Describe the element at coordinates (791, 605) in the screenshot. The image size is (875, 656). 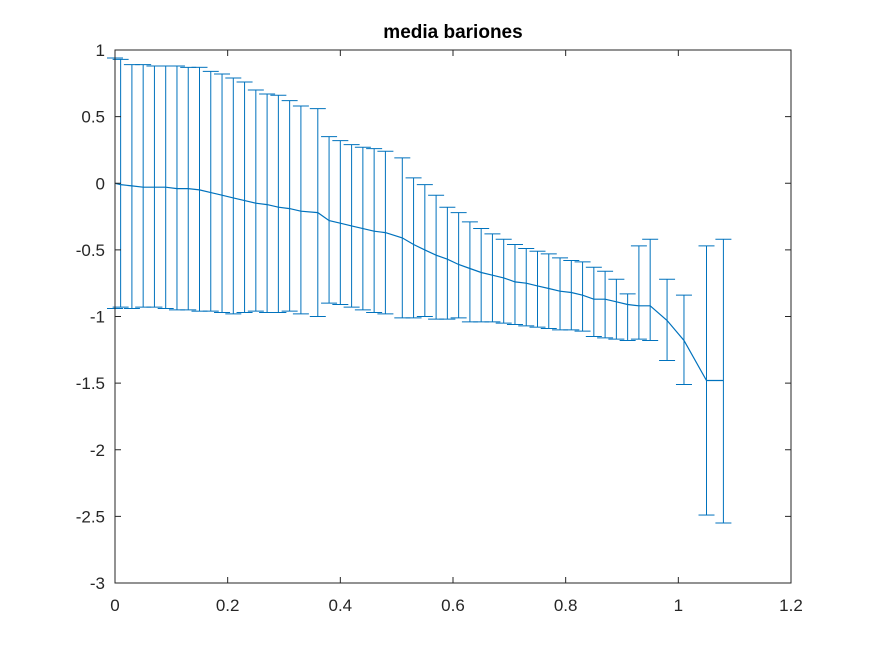
I see `x-tick-label: 1.2` at that location.